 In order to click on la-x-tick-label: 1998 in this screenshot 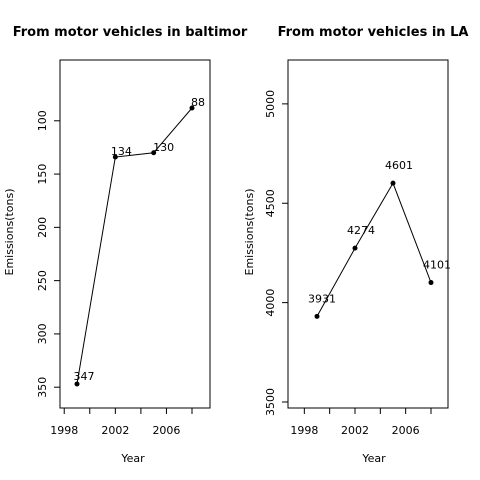, I will do `click(304, 430)`.